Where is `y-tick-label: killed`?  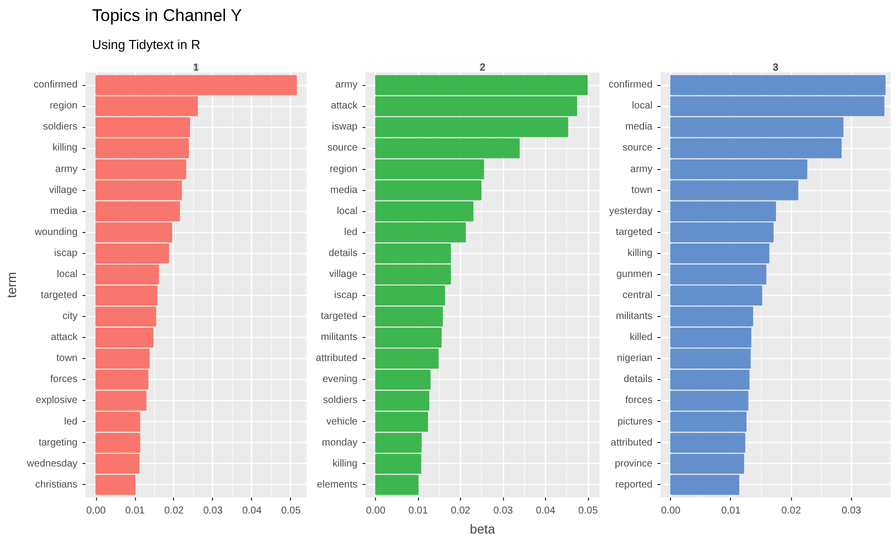 y-tick-label: killed is located at coordinates (641, 338).